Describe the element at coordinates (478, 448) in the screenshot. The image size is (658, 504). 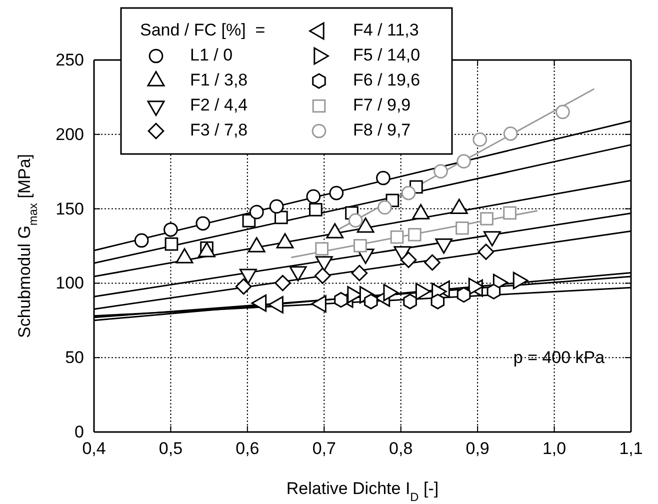
I see `x-tick-label: 0,9` at that location.